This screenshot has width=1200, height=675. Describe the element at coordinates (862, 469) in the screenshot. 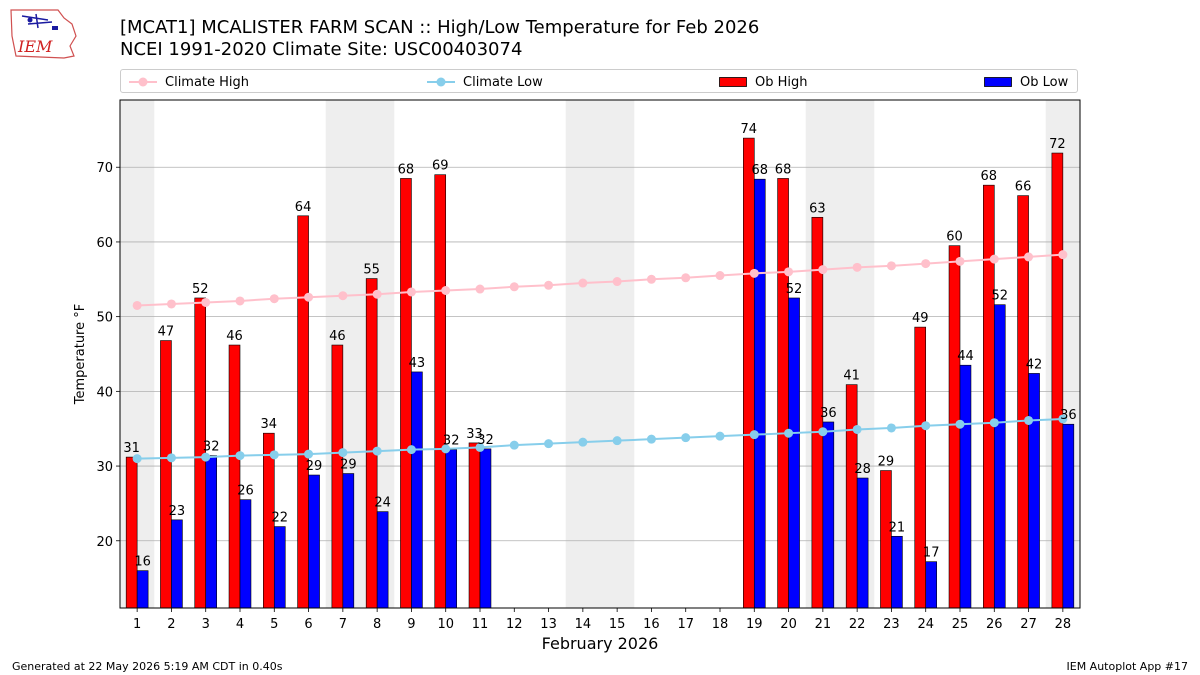

I see `ob-low-label: 28` at that location.